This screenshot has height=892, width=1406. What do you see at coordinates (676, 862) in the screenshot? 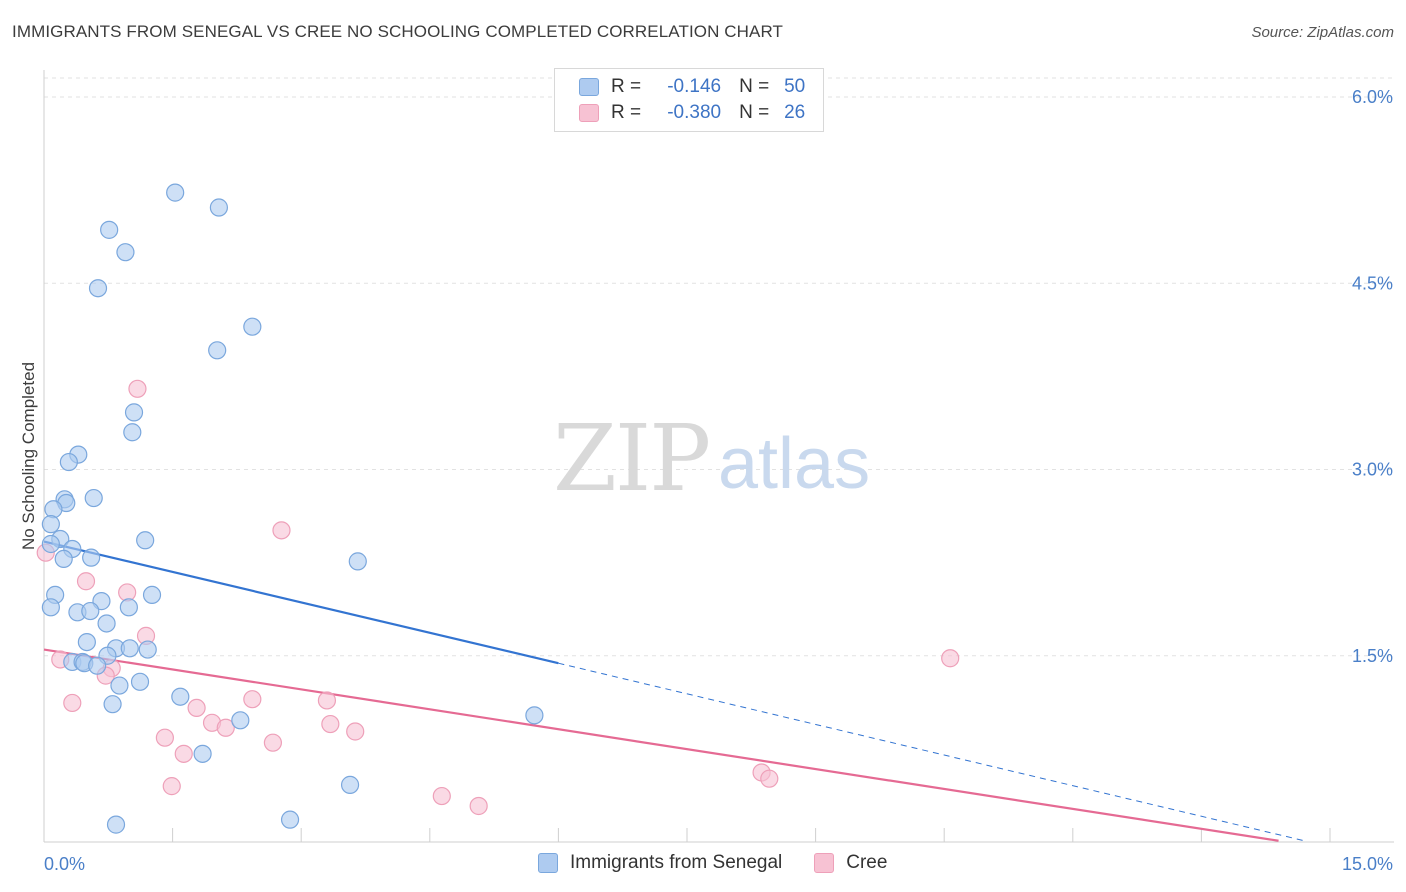
I see `bottom-legend-label-senegal: Immigrants from Senegal` at bounding box center [676, 862].